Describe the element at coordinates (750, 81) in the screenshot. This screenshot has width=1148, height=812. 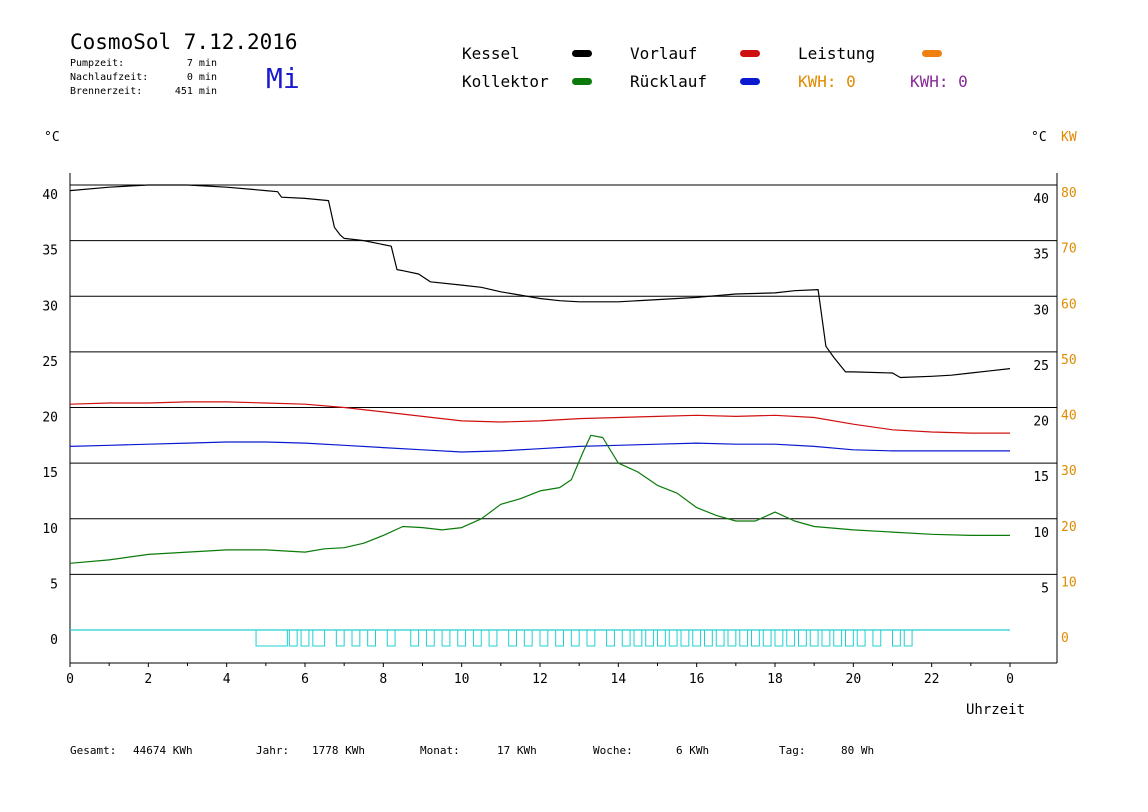
I see `legend-ruecklauf-swatch` at that location.